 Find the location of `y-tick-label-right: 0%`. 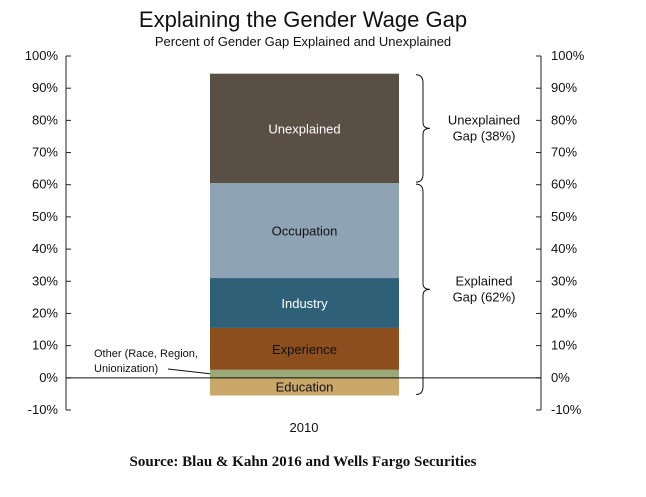

y-tick-label-right: 0% is located at coordinates (560, 377).